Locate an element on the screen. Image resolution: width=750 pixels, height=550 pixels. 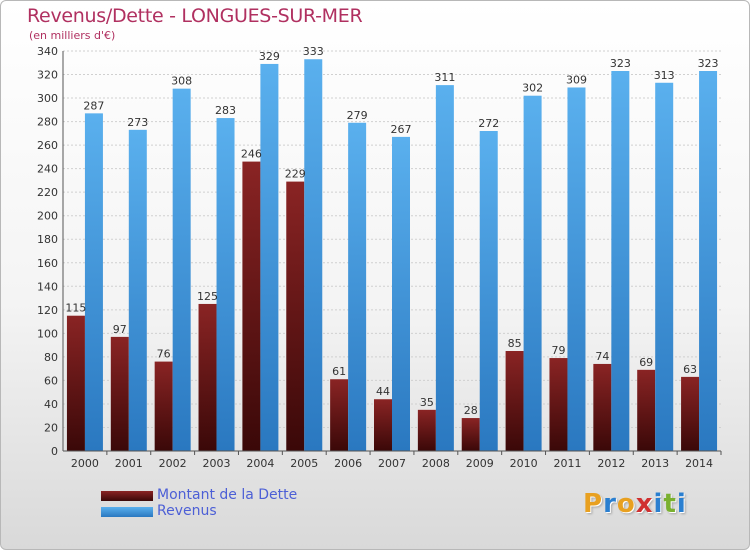
x-tick-label: 2006 is located at coordinates (348, 463).